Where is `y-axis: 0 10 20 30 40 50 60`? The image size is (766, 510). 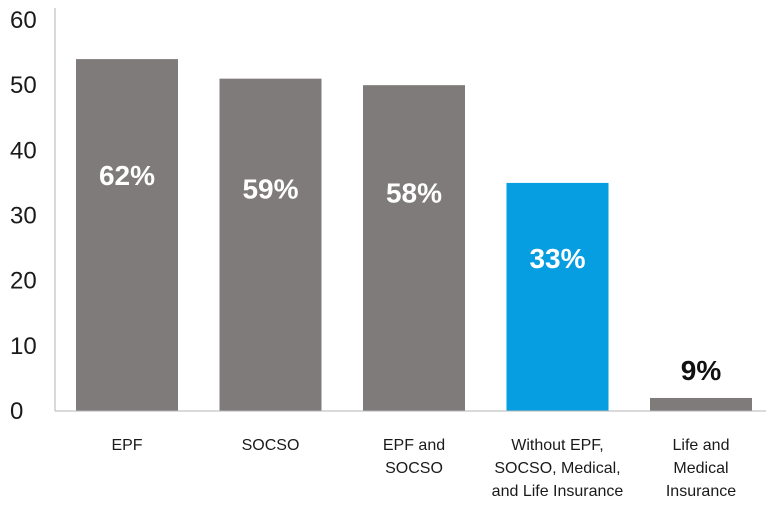 y-axis: 0 10 20 30 40 50 60 is located at coordinates (33, 216).